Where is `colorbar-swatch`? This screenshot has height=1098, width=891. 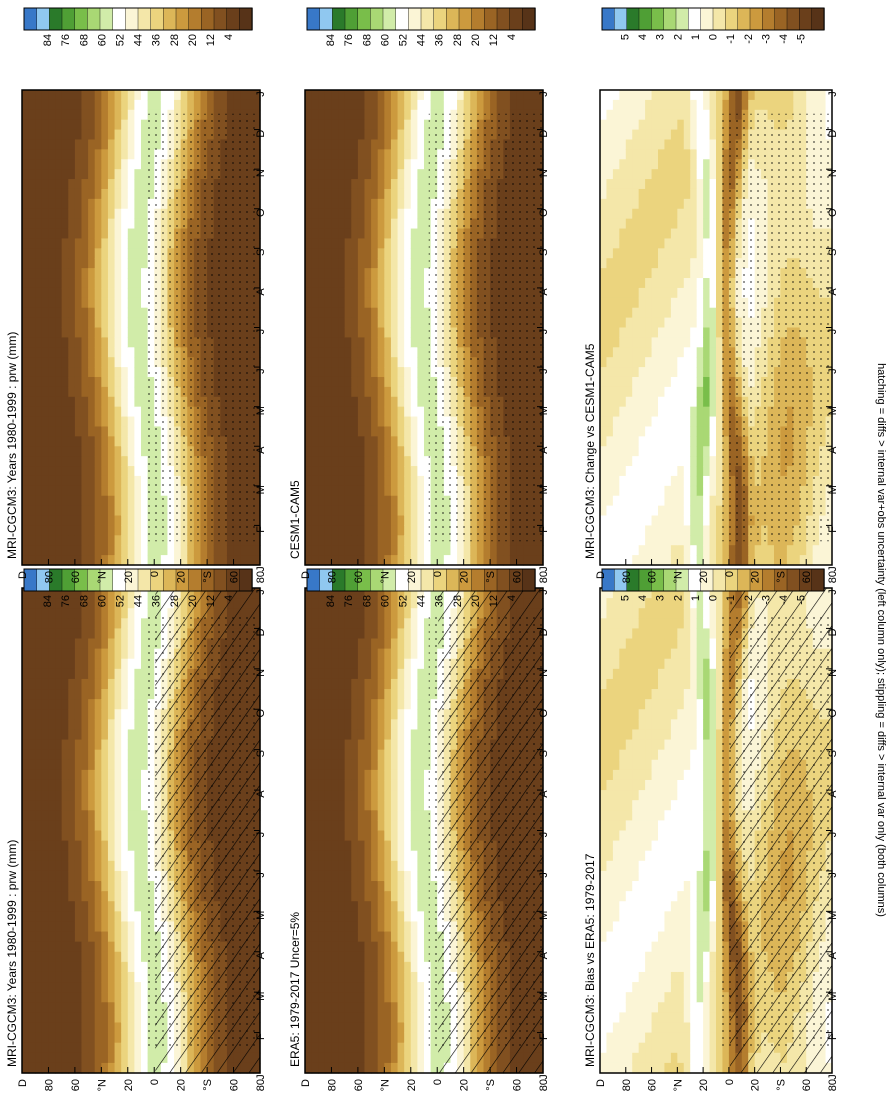 colorbar-swatch is located at coordinates (233, 19).